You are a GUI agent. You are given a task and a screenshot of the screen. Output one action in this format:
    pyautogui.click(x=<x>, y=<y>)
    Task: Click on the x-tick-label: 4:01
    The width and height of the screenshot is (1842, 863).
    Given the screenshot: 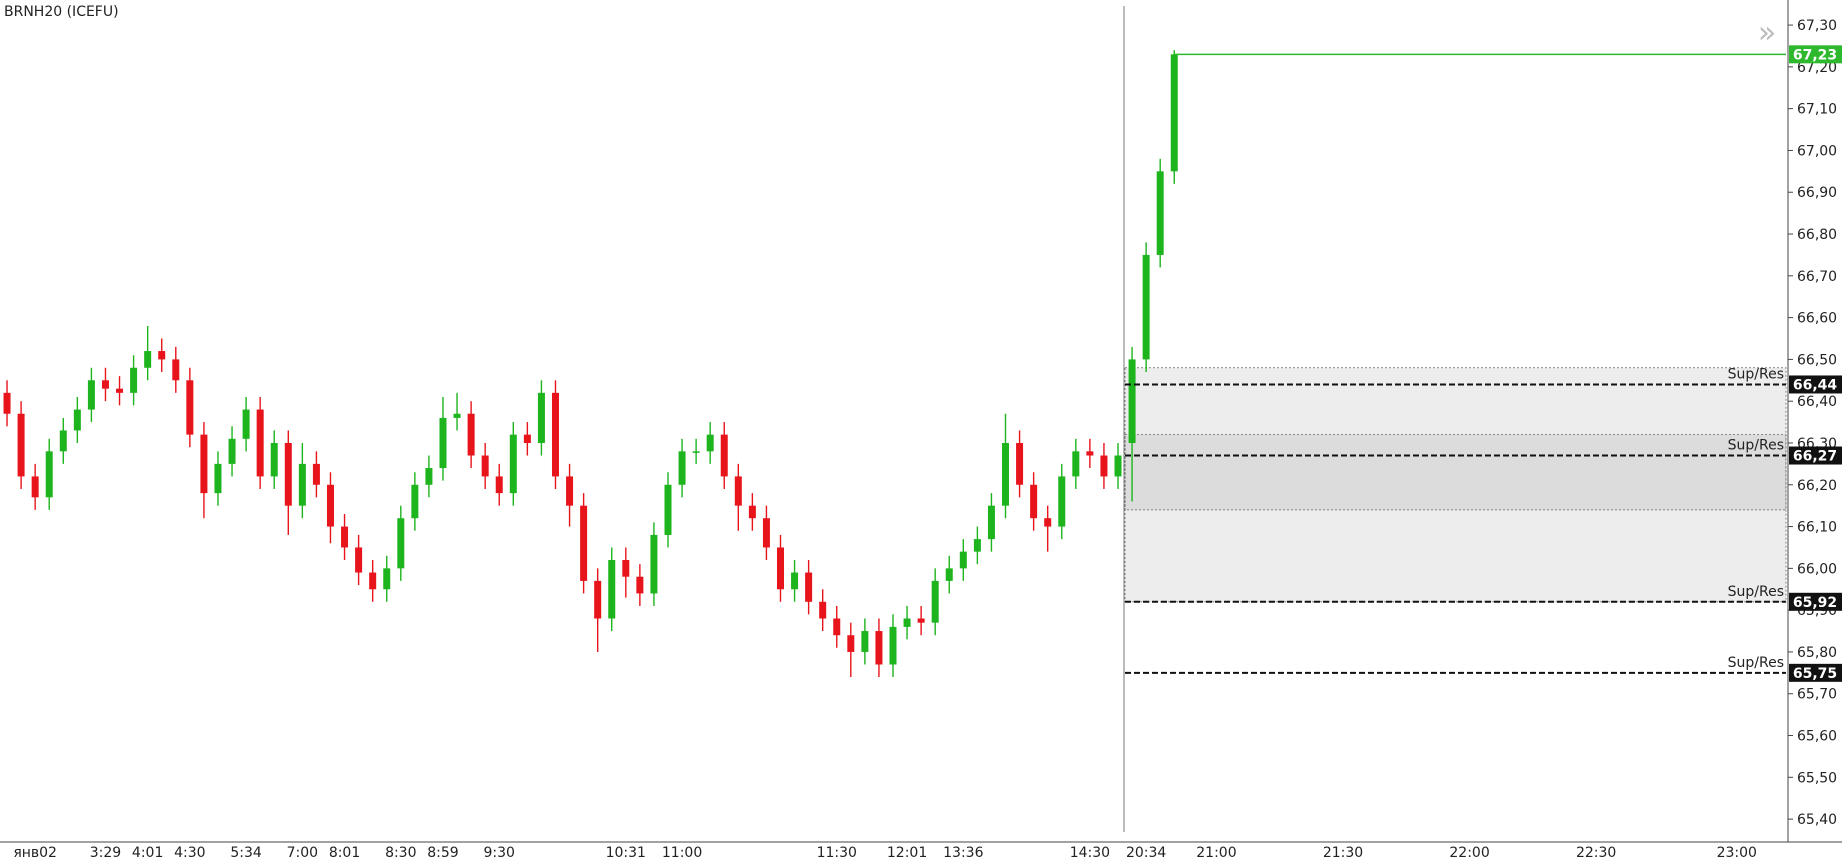 What is the action you would take?
    pyautogui.click(x=147, y=853)
    